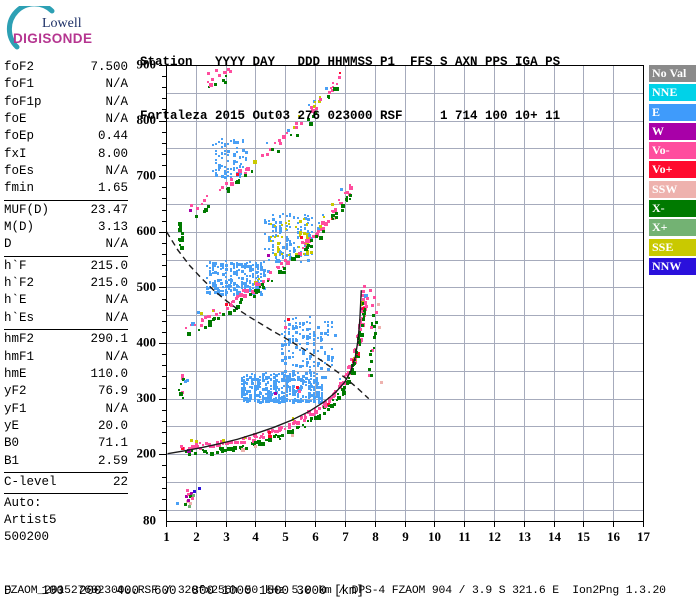  I want to click on param-value: 71.1, so click(112, 443).